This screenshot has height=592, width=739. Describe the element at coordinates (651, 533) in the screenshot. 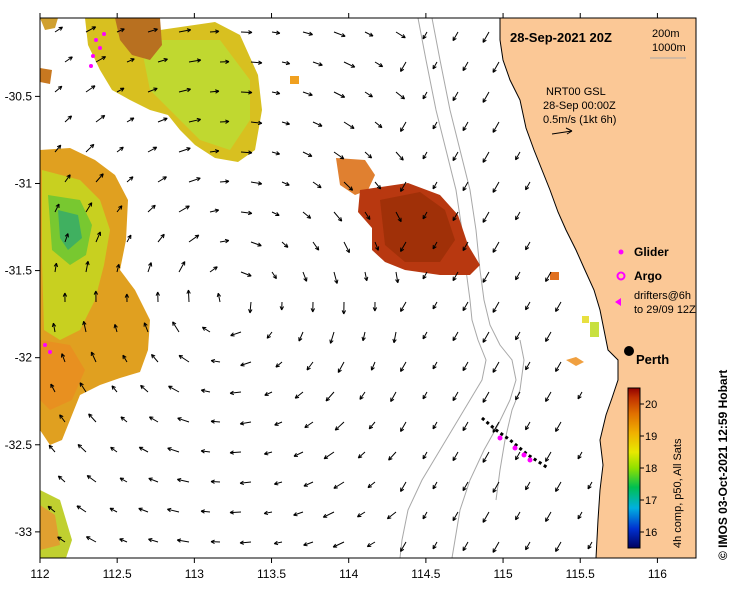

I see `colorbar-tick-label: 16` at that location.